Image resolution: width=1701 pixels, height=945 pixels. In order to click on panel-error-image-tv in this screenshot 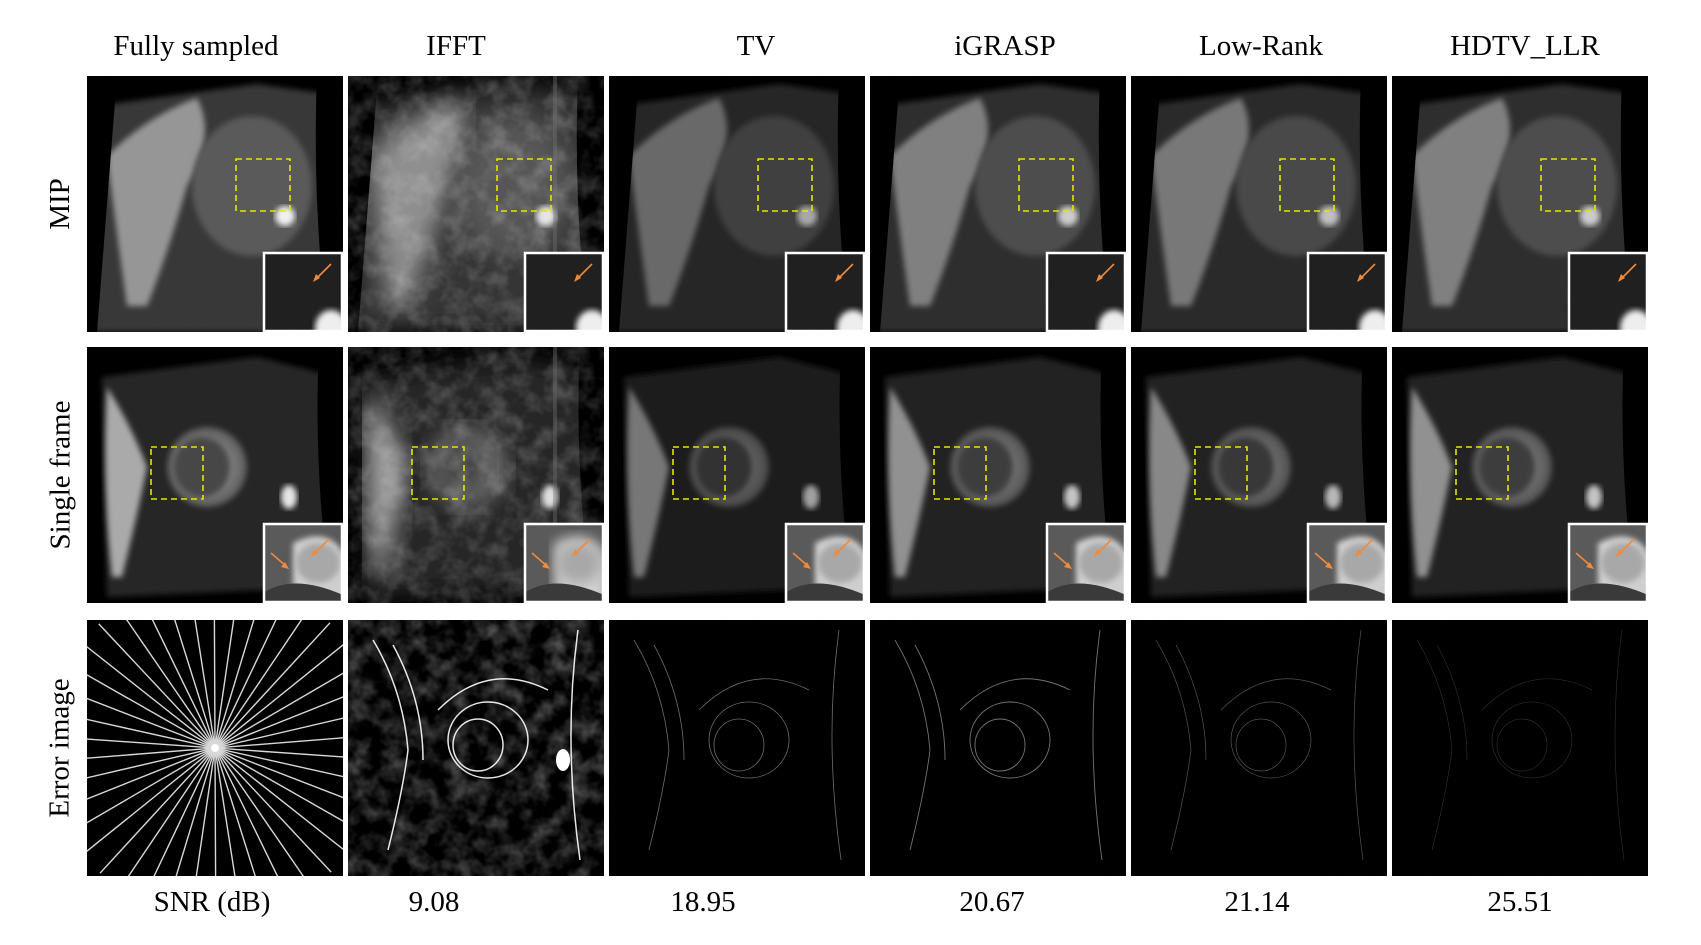, I will do `click(737, 748)`.